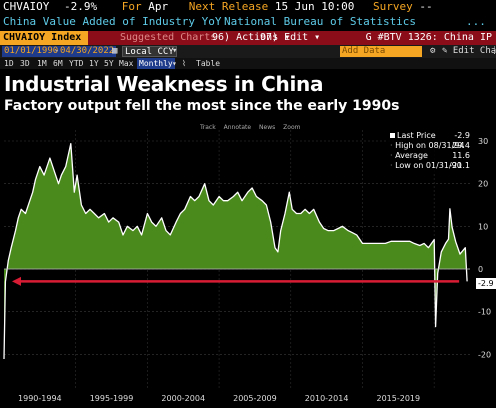 This screenshot has height=408, width=496. I want to click on survey-label: Survey, so click(392, 6).